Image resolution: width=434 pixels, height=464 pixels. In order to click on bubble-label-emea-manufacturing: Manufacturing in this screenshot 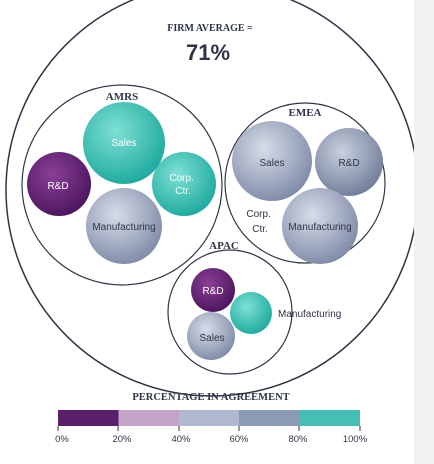, I will do `click(319, 227)`.